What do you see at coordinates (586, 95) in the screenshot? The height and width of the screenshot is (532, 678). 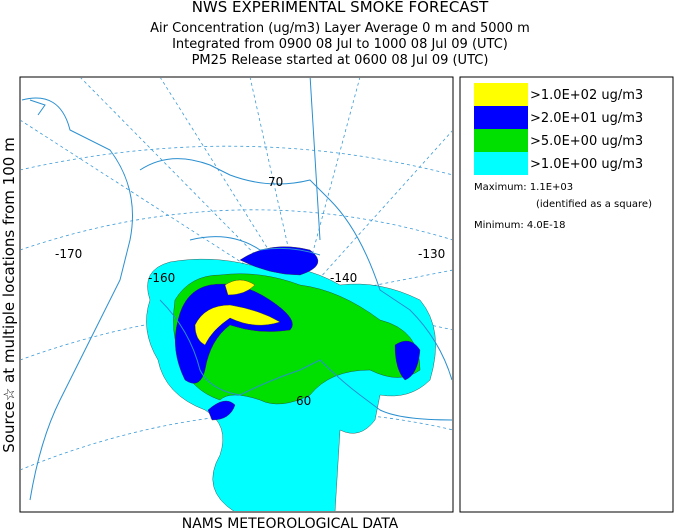 I see `legend-label: >1.0E+02 ug/m3` at bounding box center [586, 95].